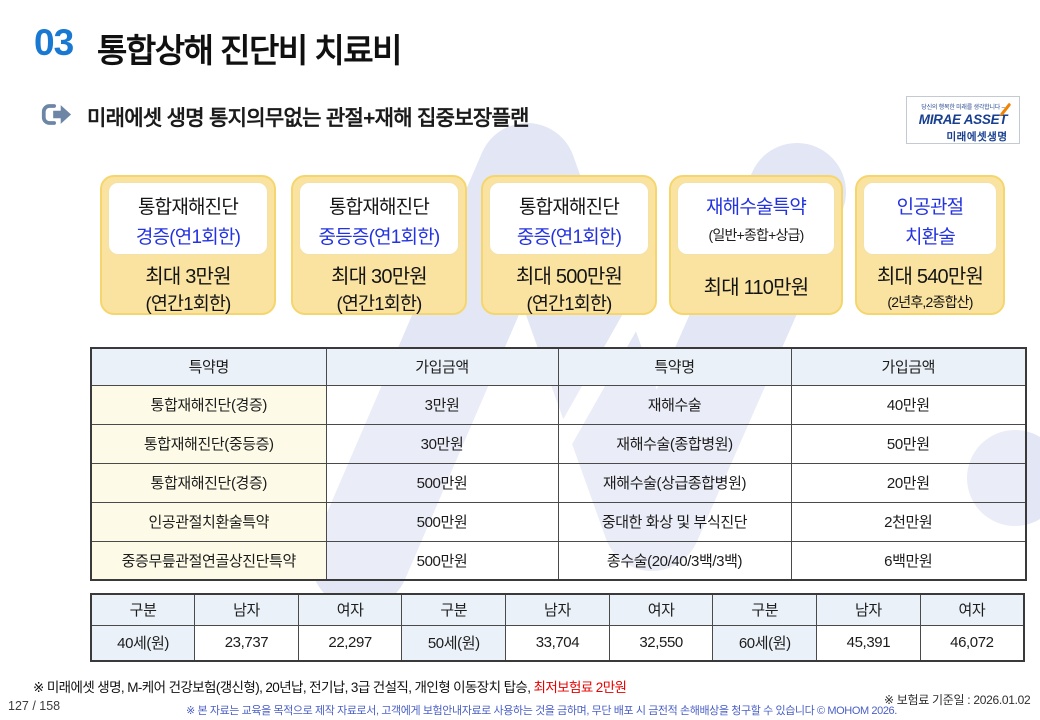  I want to click on card-title-area: 인공관절 치환술, so click(930, 218).